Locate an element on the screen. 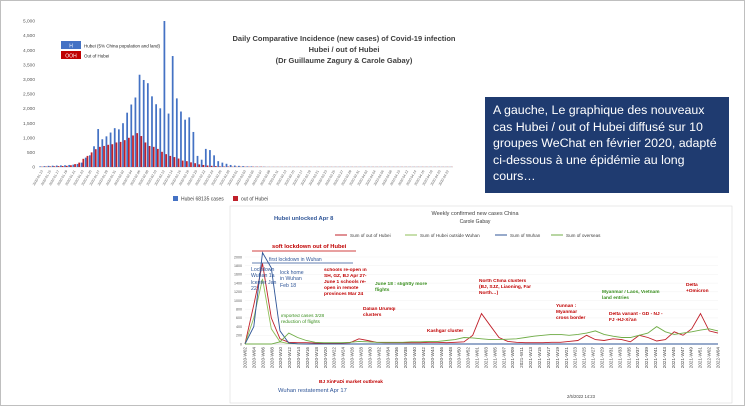 This screenshot has height=412, width=745. legend-label-hubei-outside-wuhan: Sum of Hubei outside Wuhan is located at coordinates (450, 235).